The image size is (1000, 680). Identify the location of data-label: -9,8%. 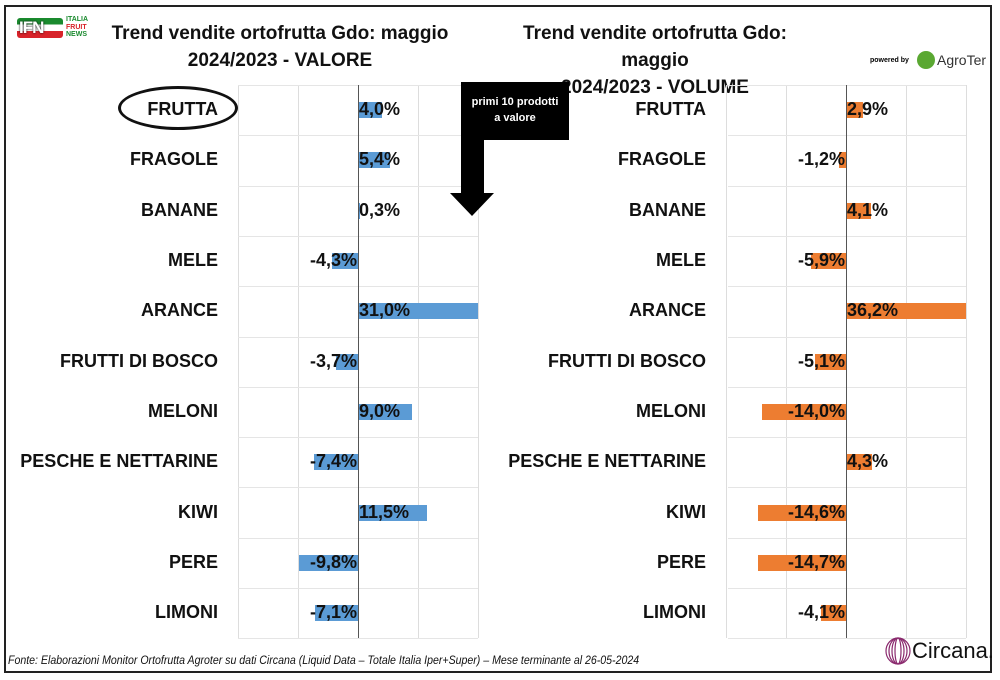
(333, 561).